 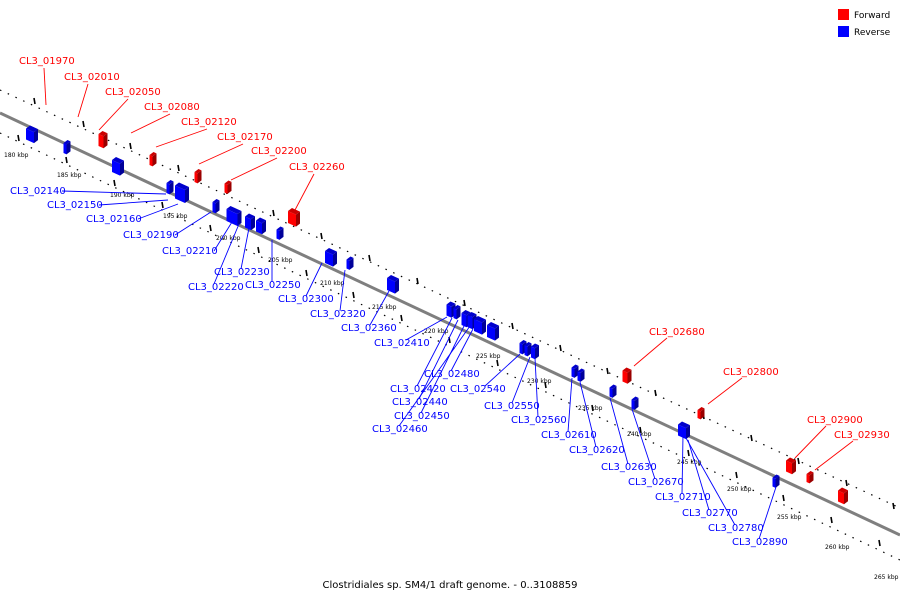 I want to click on forward-gene-label: CL3_02010, so click(x=92, y=77).